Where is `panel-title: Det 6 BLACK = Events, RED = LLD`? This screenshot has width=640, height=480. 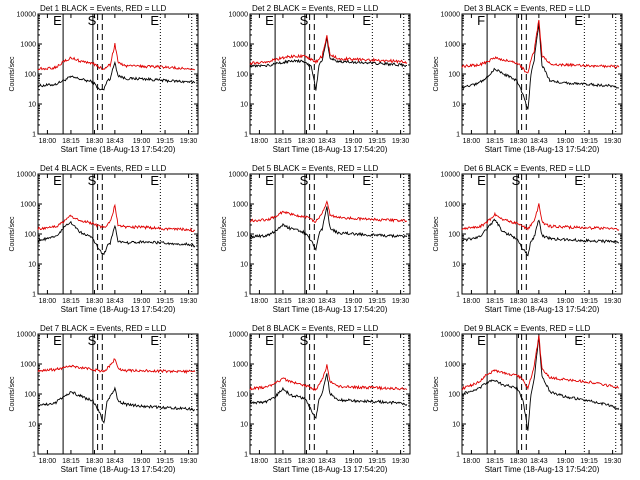
panel-title: Det 6 BLACK = Events, RED = LLD is located at coordinates (527, 168).